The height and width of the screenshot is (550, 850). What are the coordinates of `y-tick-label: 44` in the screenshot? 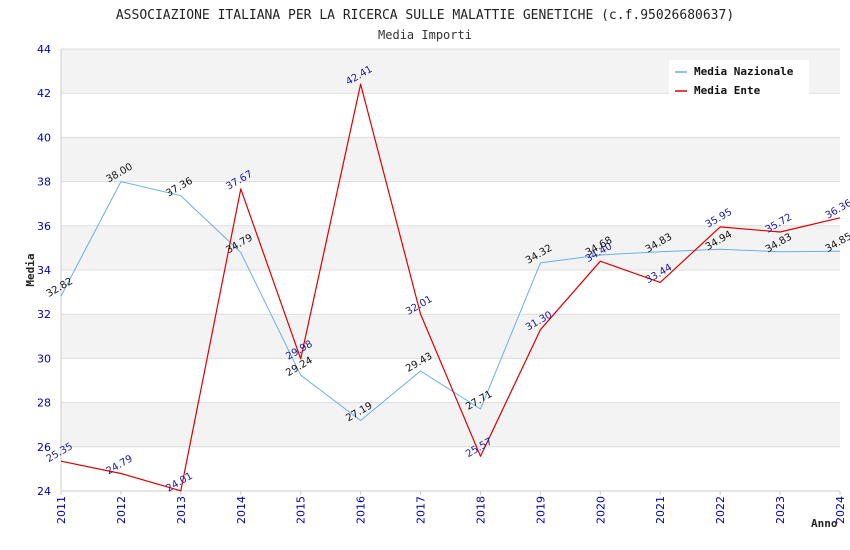 It's located at (44, 49).